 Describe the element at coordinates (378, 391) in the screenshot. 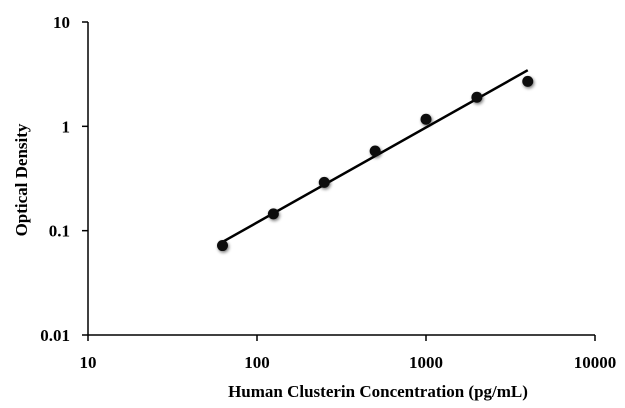

I see `x-axis-title: Human Clusterin Concentration (pg/mL)` at that location.